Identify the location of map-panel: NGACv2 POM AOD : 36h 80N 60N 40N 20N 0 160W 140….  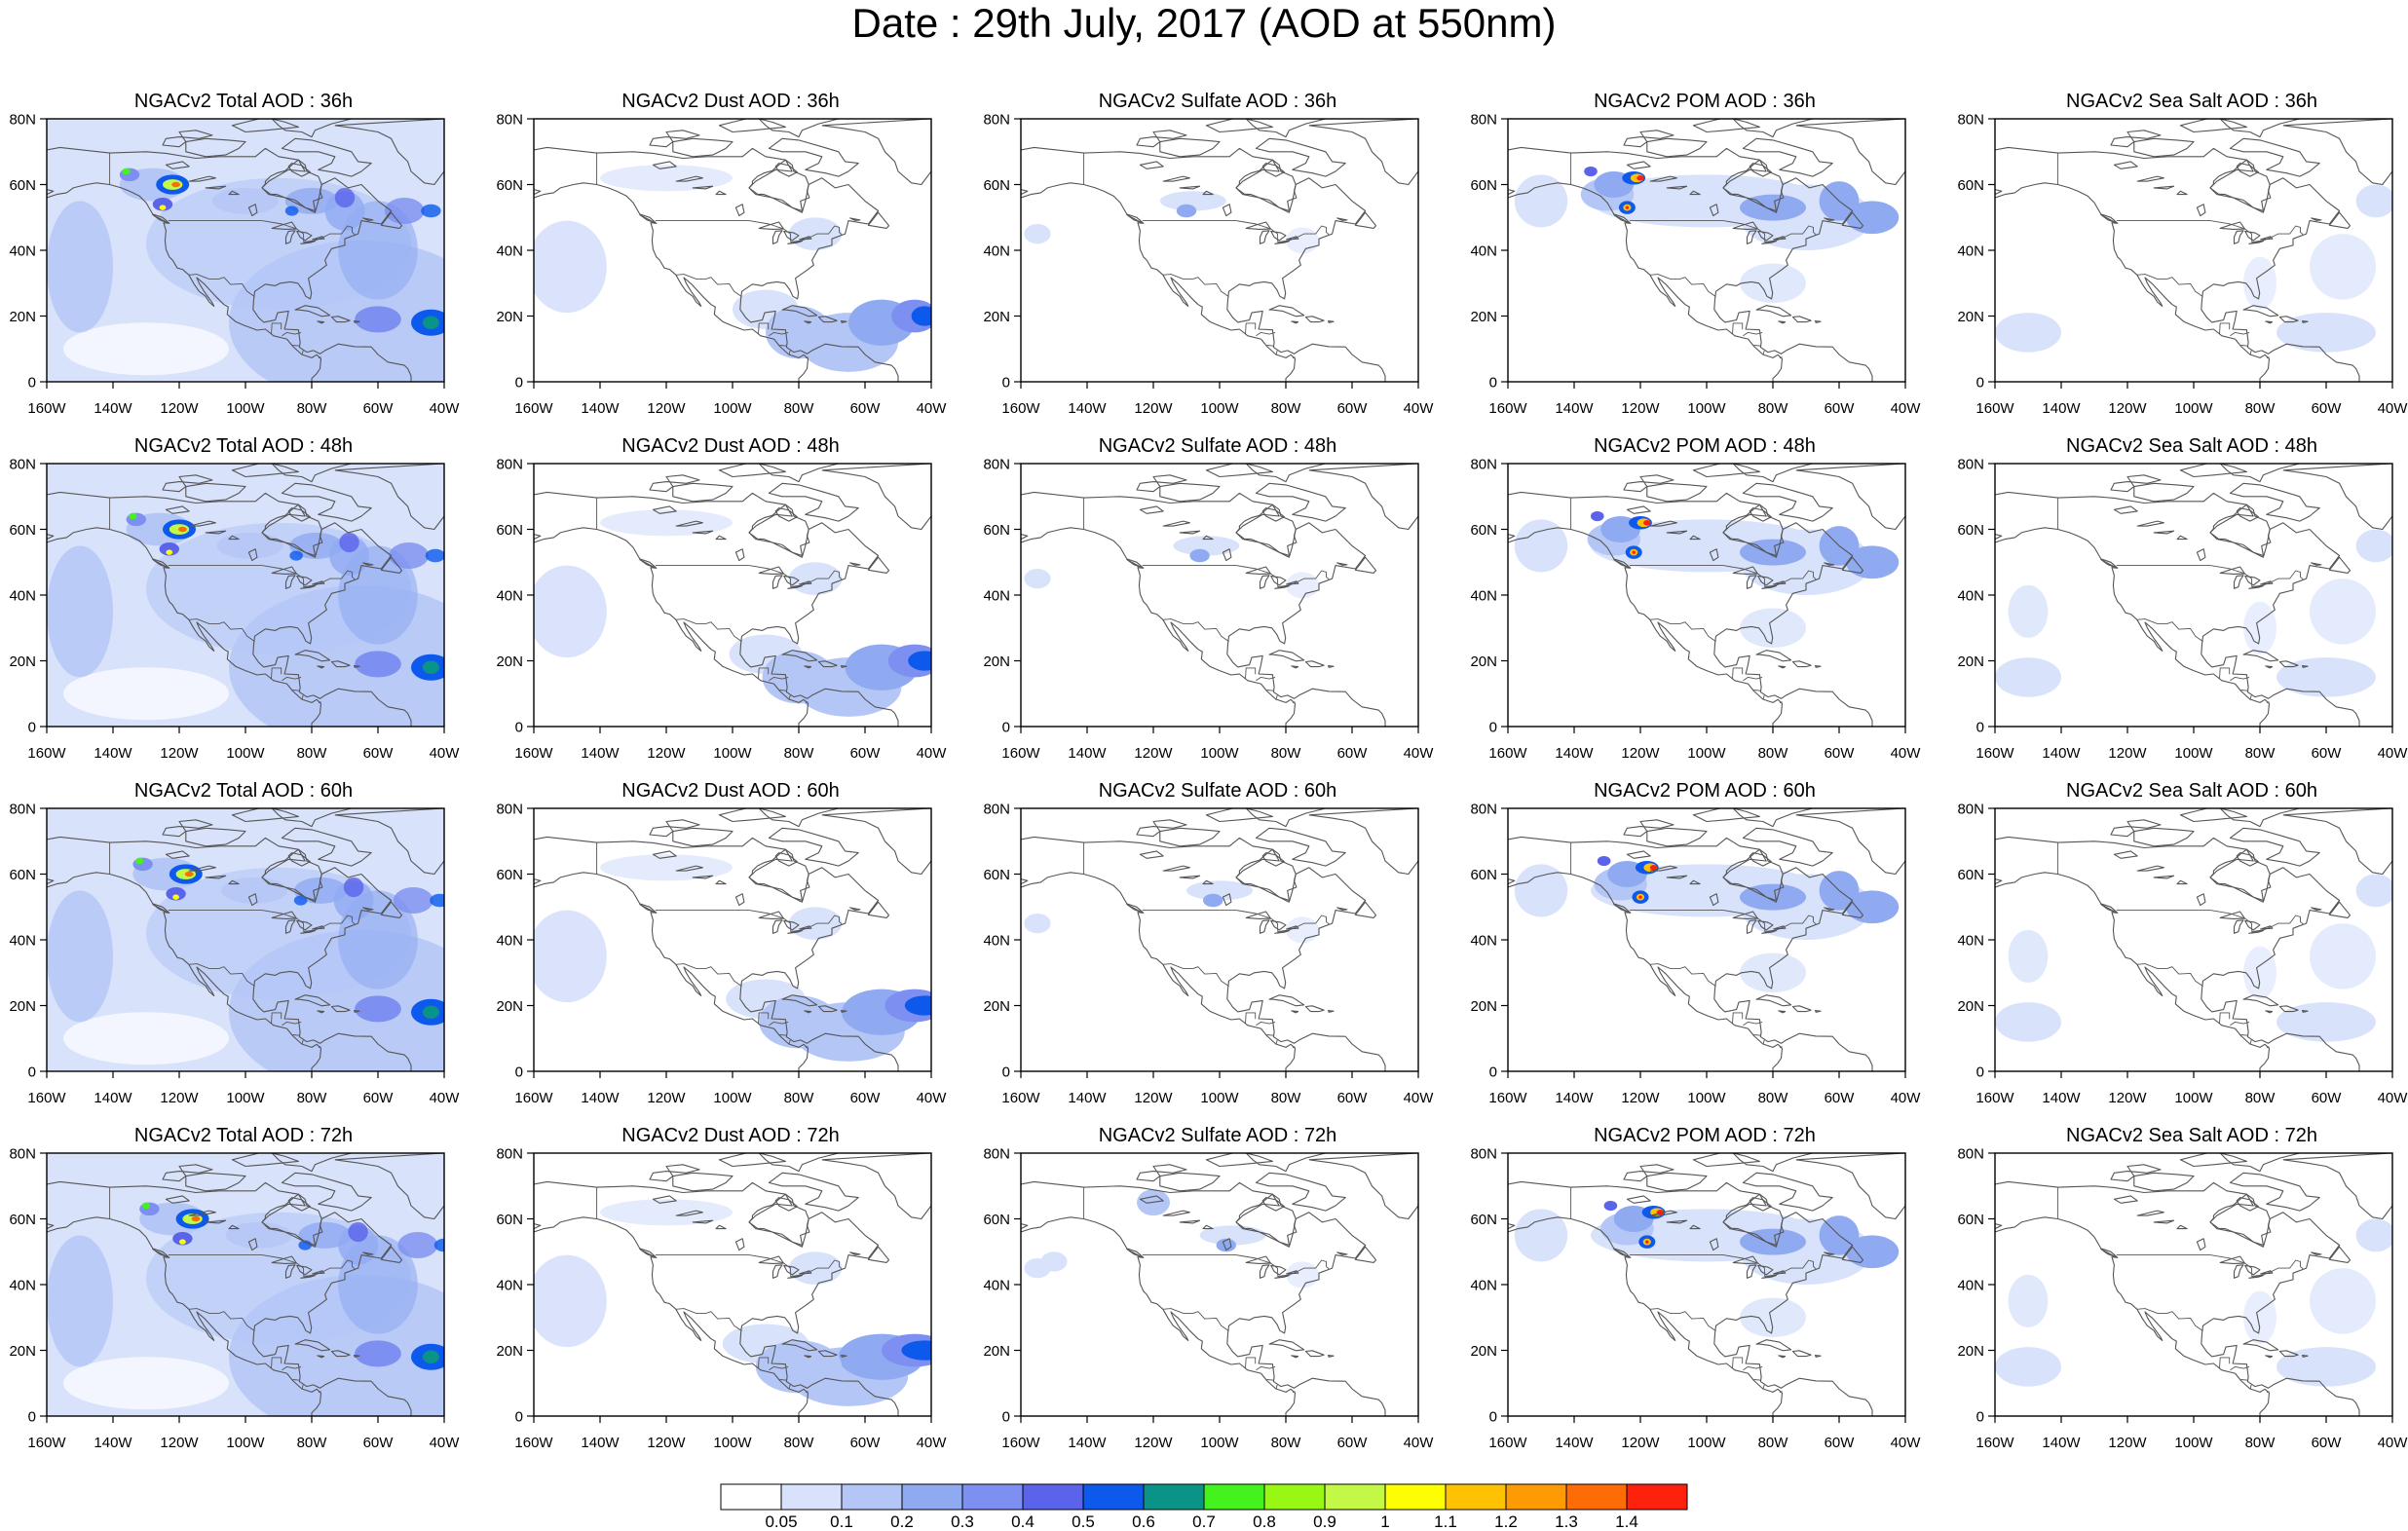
(1704, 262).